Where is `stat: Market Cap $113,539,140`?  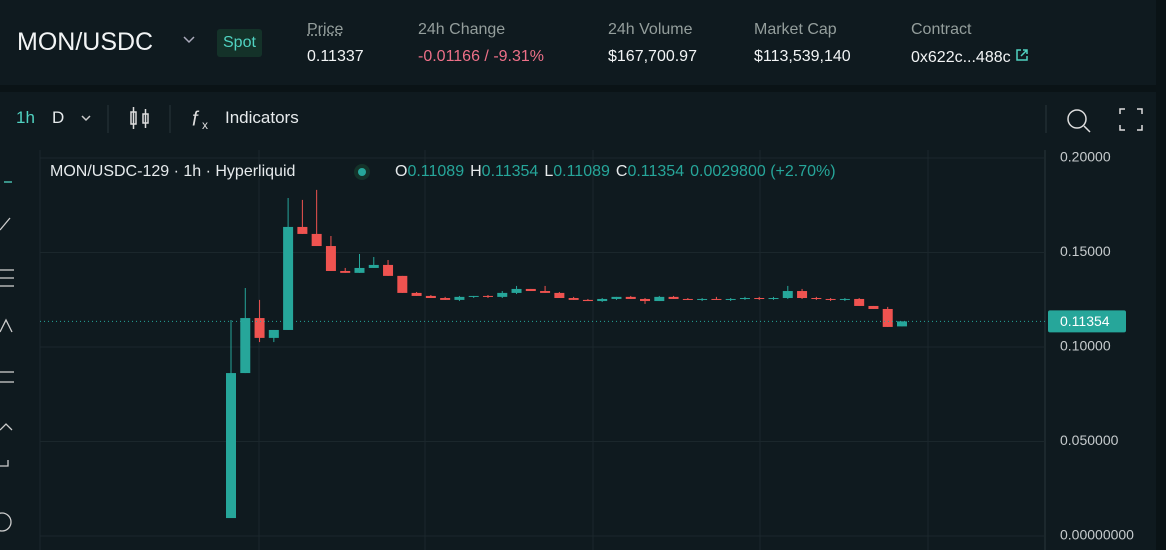
stat: Market Cap $113,539,140 is located at coordinates (802, 43).